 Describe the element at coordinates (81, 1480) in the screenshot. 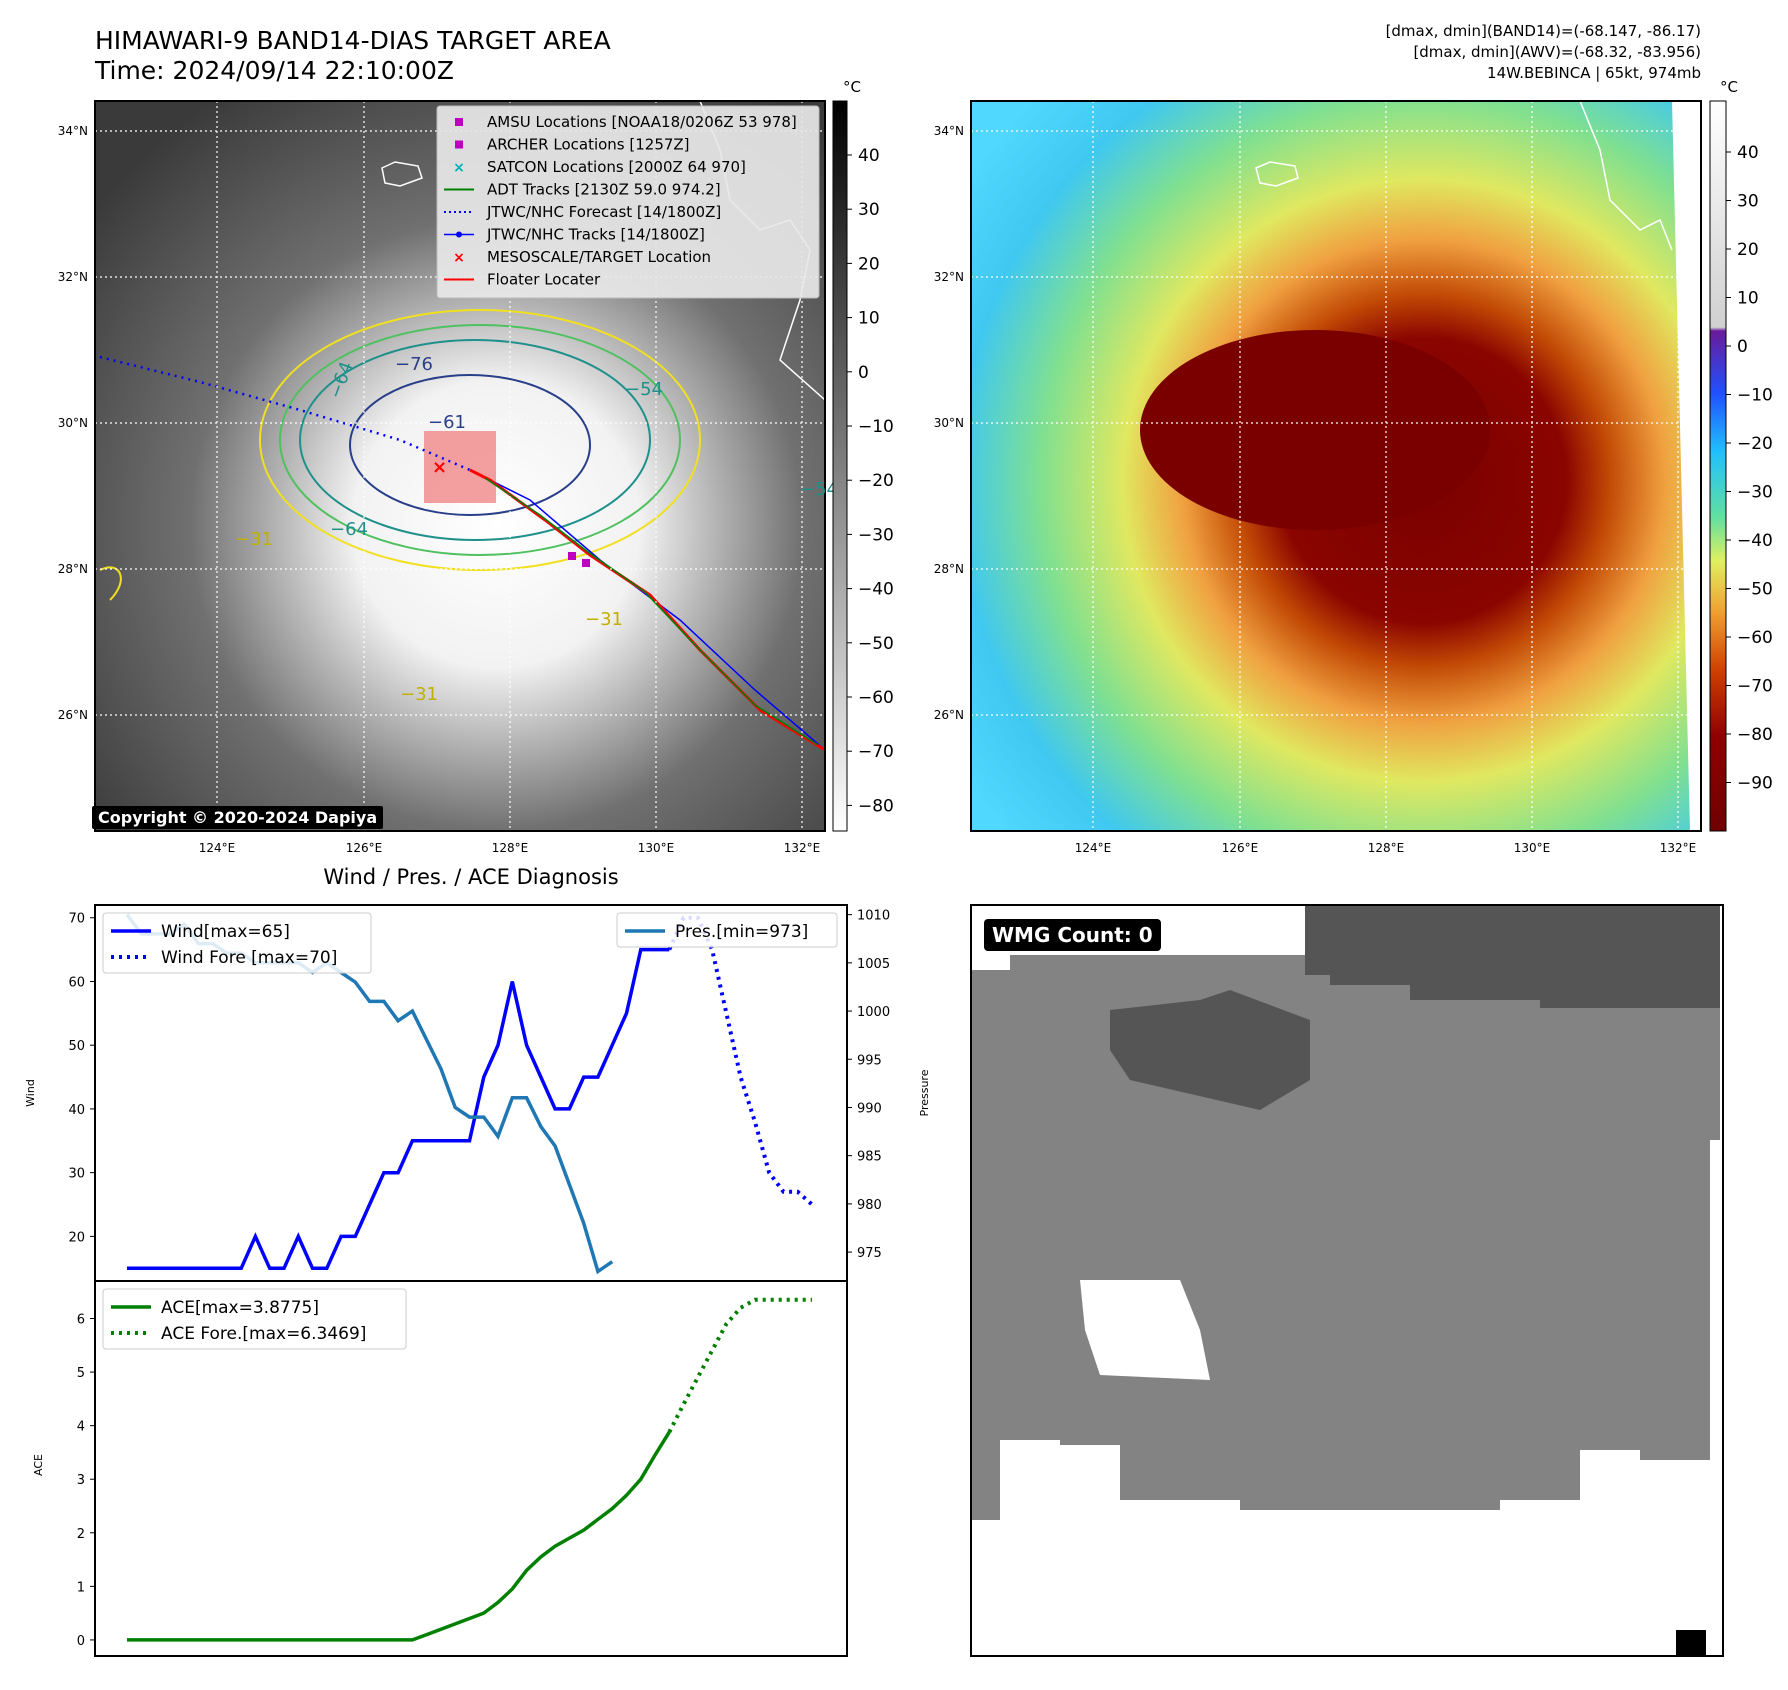

I see `y-tick-label: 3` at that location.